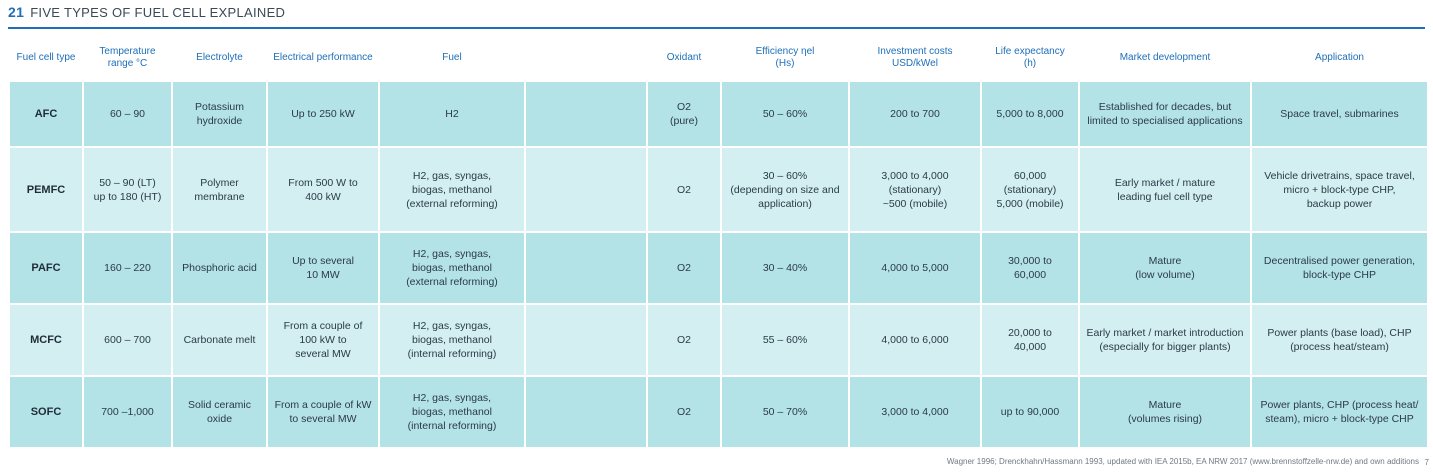 This screenshot has height=475, width=1433. What do you see at coordinates (452, 114) in the screenshot?
I see `cell-fuel: H2` at bounding box center [452, 114].